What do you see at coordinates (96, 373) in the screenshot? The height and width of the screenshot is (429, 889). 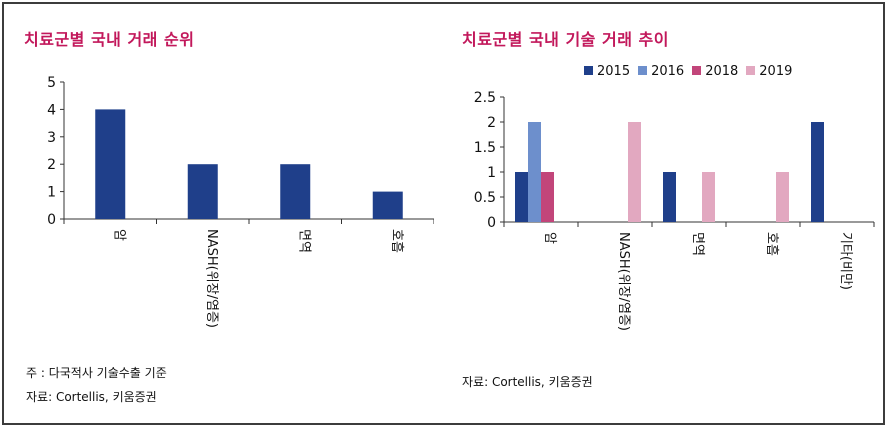 I see `left-note: 주 : 다국적사 기술수출 기준` at bounding box center [96, 373].